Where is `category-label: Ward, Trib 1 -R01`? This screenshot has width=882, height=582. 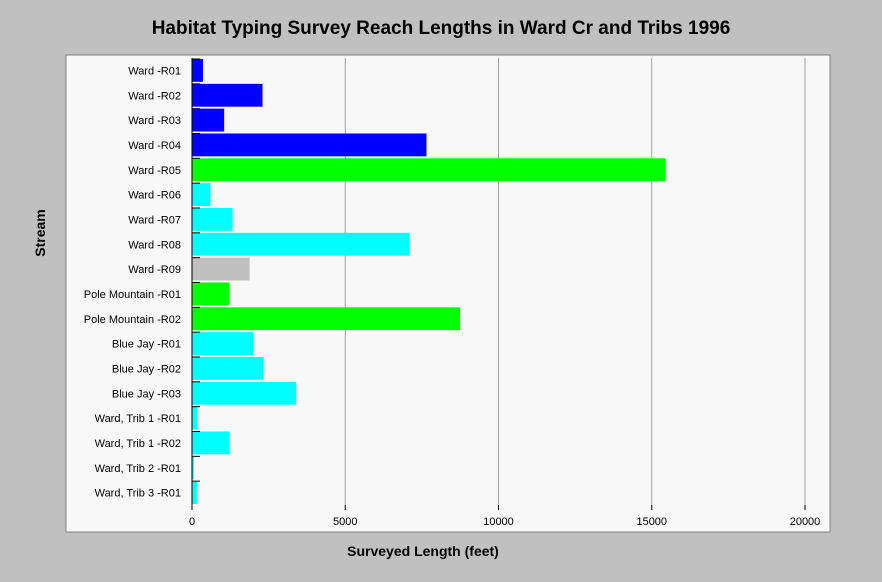 category-label: Ward, Trib 1 -R01 is located at coordinates (138, 419).